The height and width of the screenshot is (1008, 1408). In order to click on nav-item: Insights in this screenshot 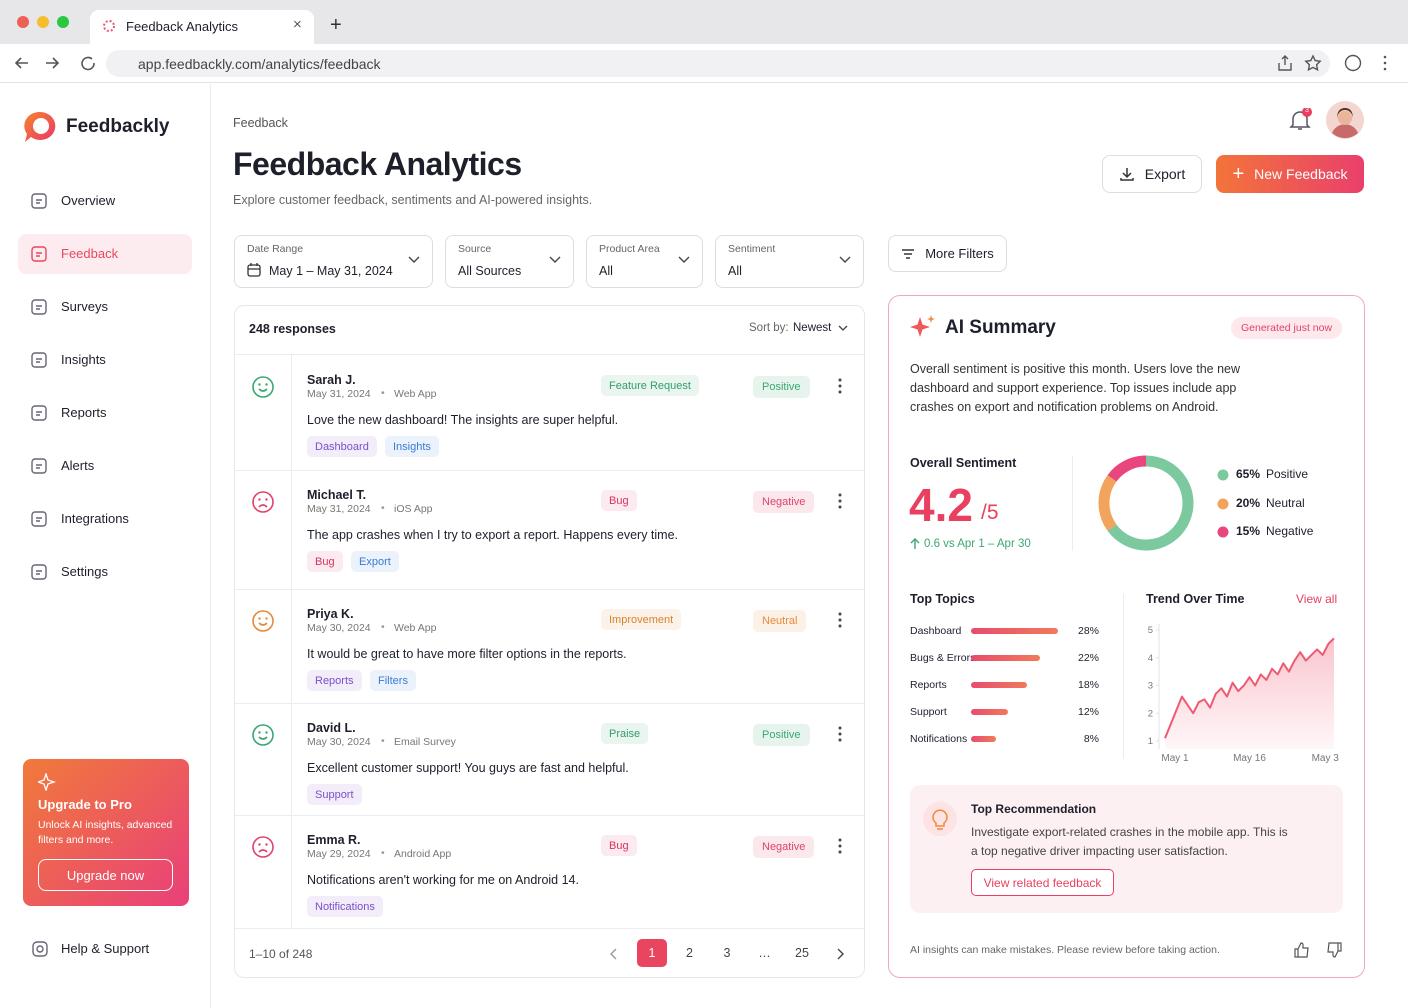, I will do `click(83, 359)`.